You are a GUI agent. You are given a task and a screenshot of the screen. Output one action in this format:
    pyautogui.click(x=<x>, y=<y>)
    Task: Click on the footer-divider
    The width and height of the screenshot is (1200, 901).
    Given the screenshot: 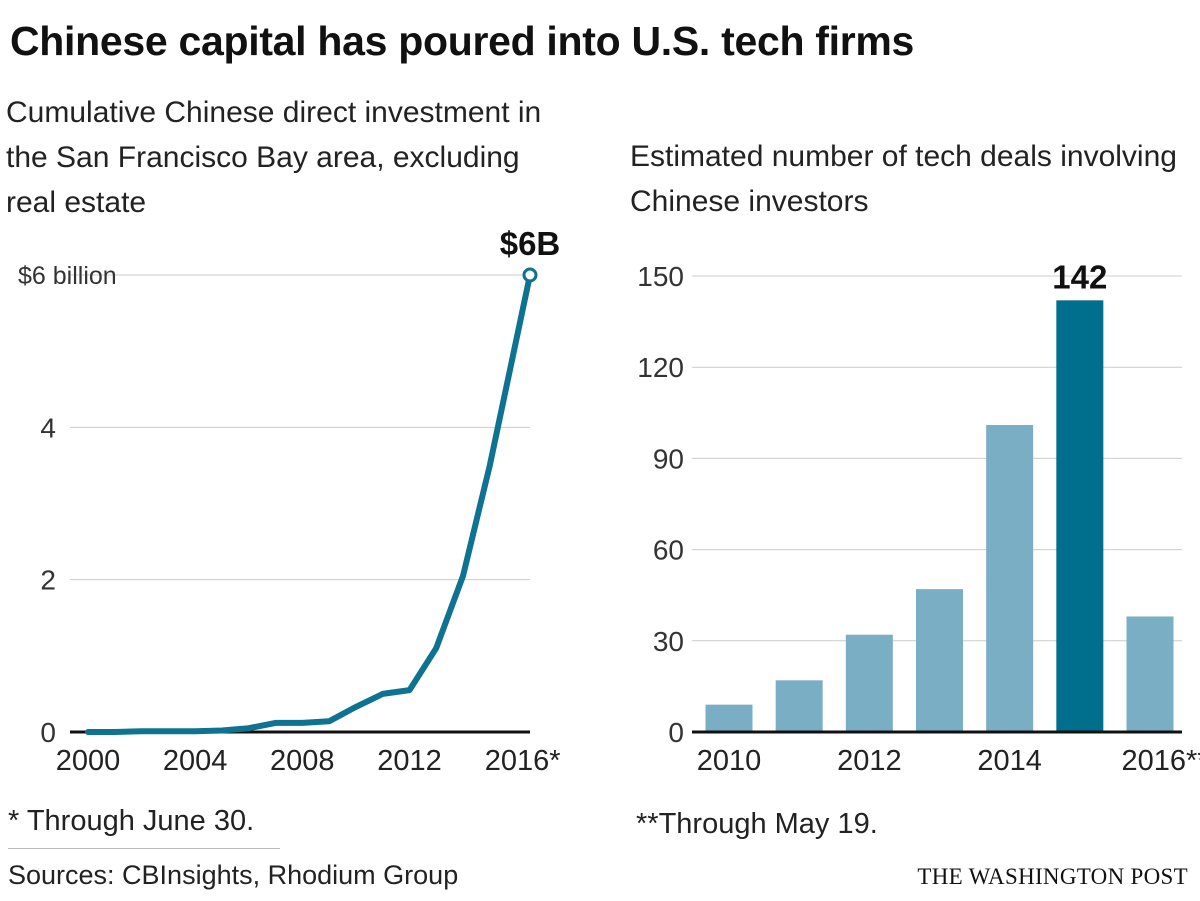 What is the action you would take?
    pyautogui.click(x=144, y=848)
    